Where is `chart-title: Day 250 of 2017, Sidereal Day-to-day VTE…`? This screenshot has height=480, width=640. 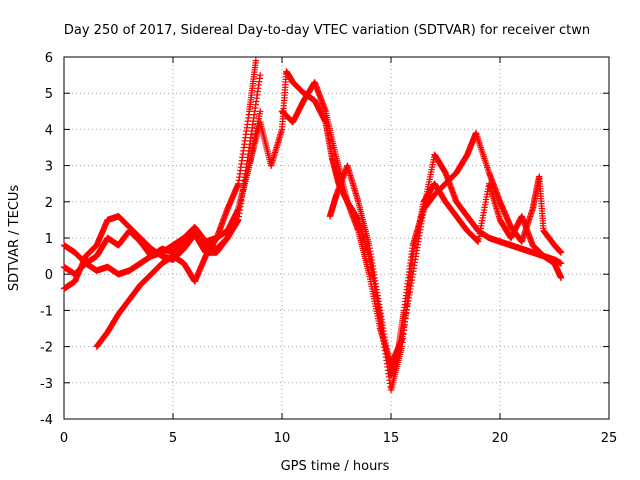 chart-title: Day 250 of 2017, Sidereal Day-to-day VTE… is located at coordinates (327, 30).